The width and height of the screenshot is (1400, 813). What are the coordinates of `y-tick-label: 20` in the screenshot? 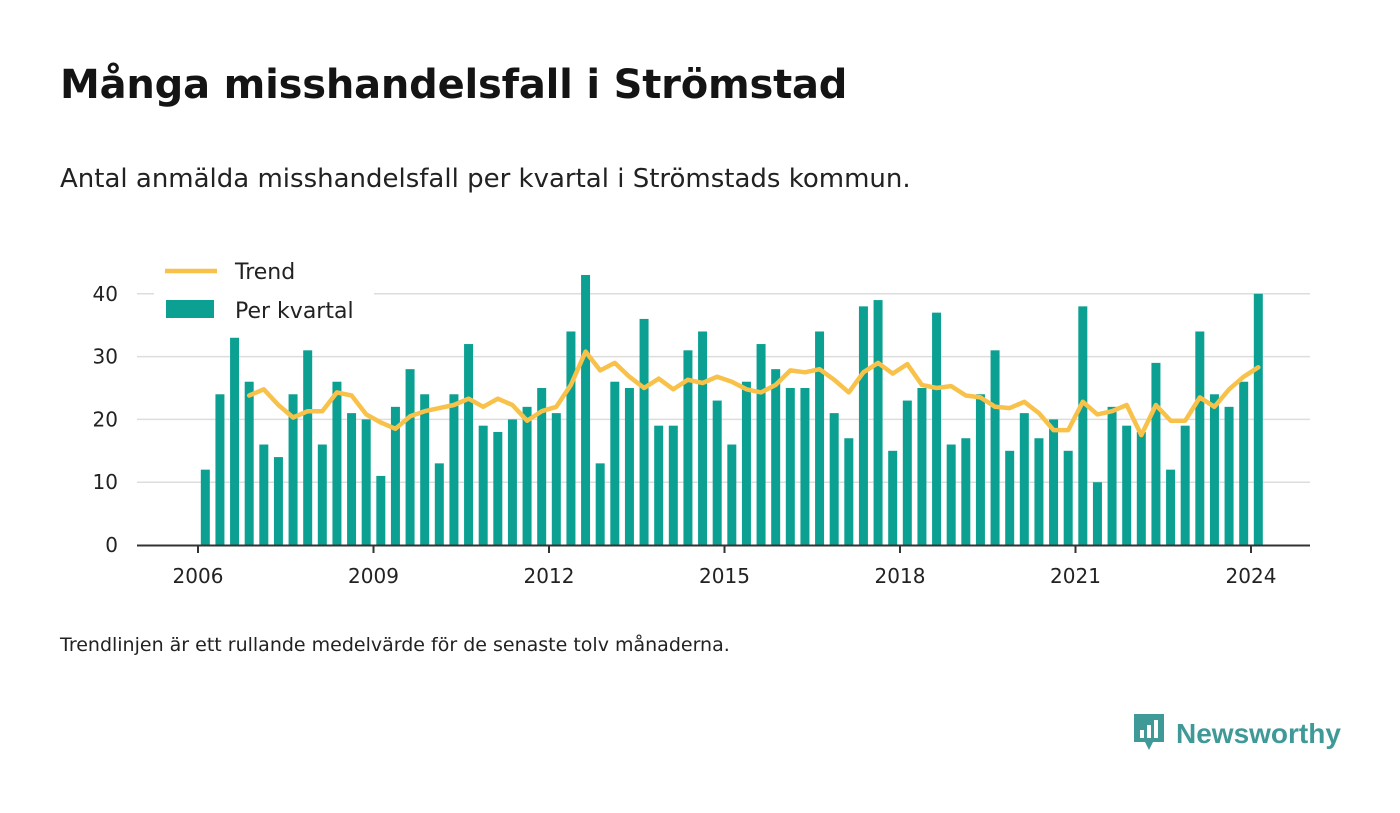 It's located at (105, 419).